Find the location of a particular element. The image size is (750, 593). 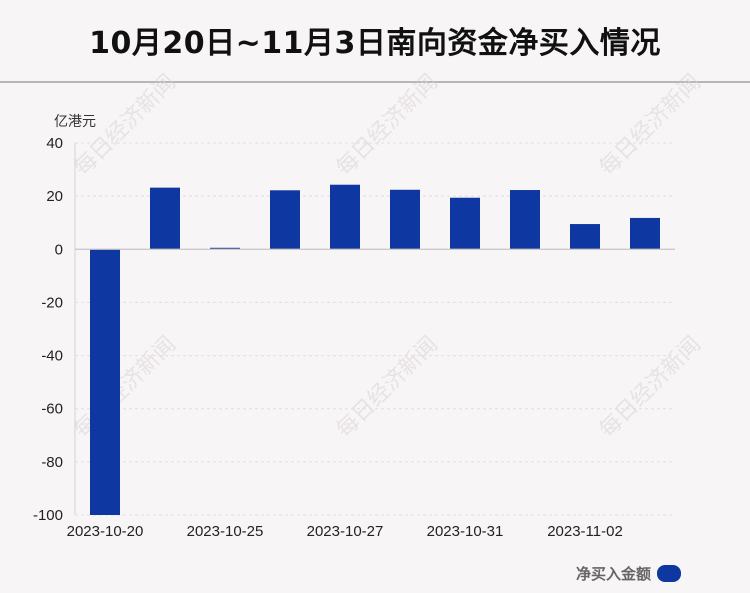

x-tick-label: 2023-11-02 is located at coordinates (585, 531).